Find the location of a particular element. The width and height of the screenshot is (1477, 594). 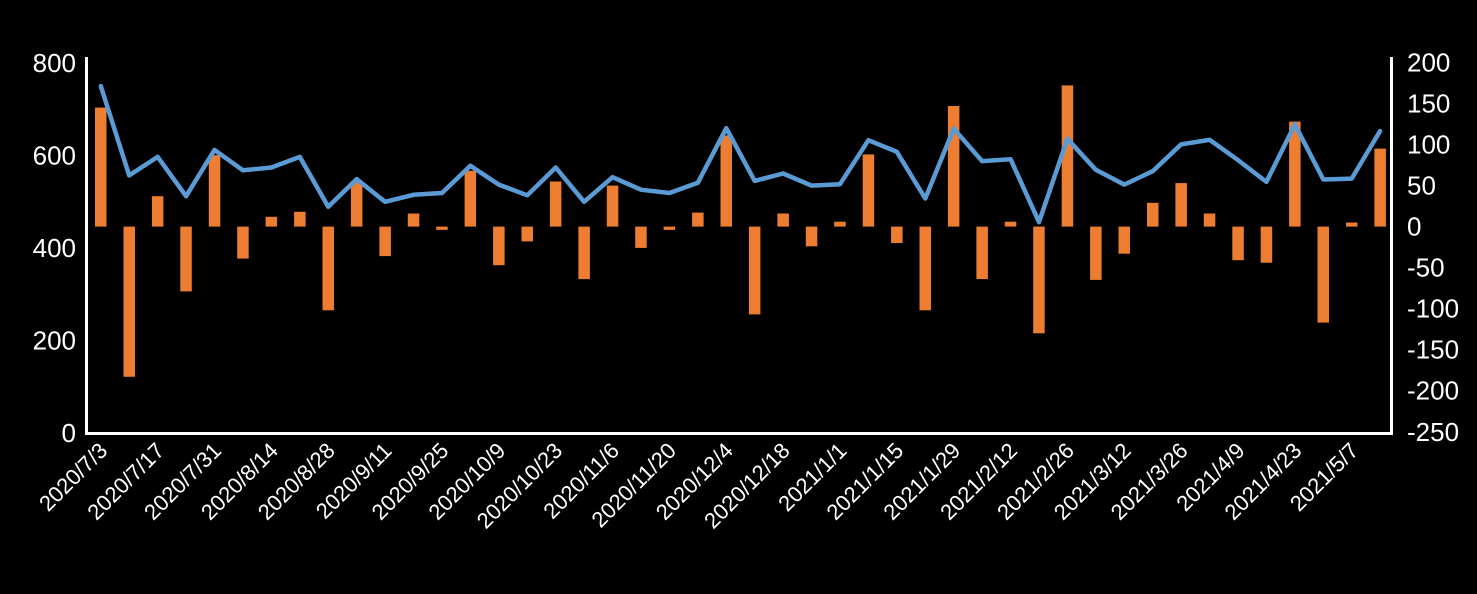

right-axis-tick-label: 0 is located at coordinates (1414, 227).